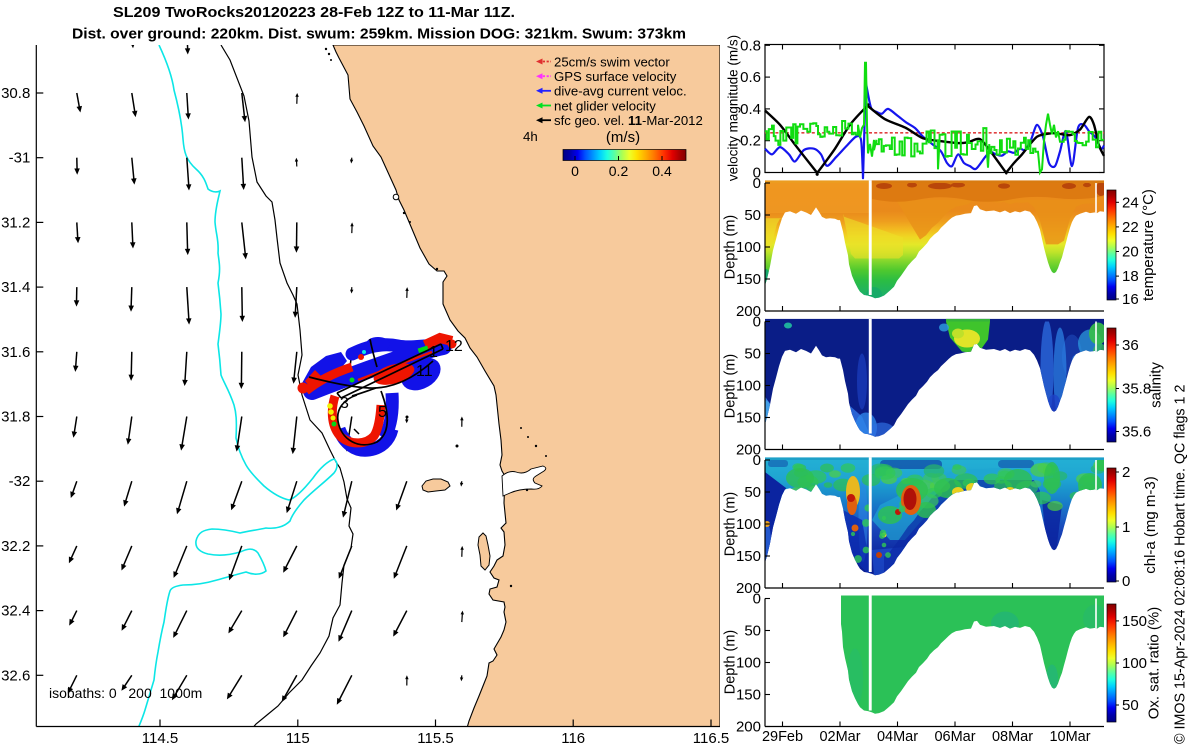 The height and width of the screenshot is (750, 1200). What do you see at coordinates (344, 403) in the screenshot?
I see `svg-text: 3` at bounding box center [344, 403].